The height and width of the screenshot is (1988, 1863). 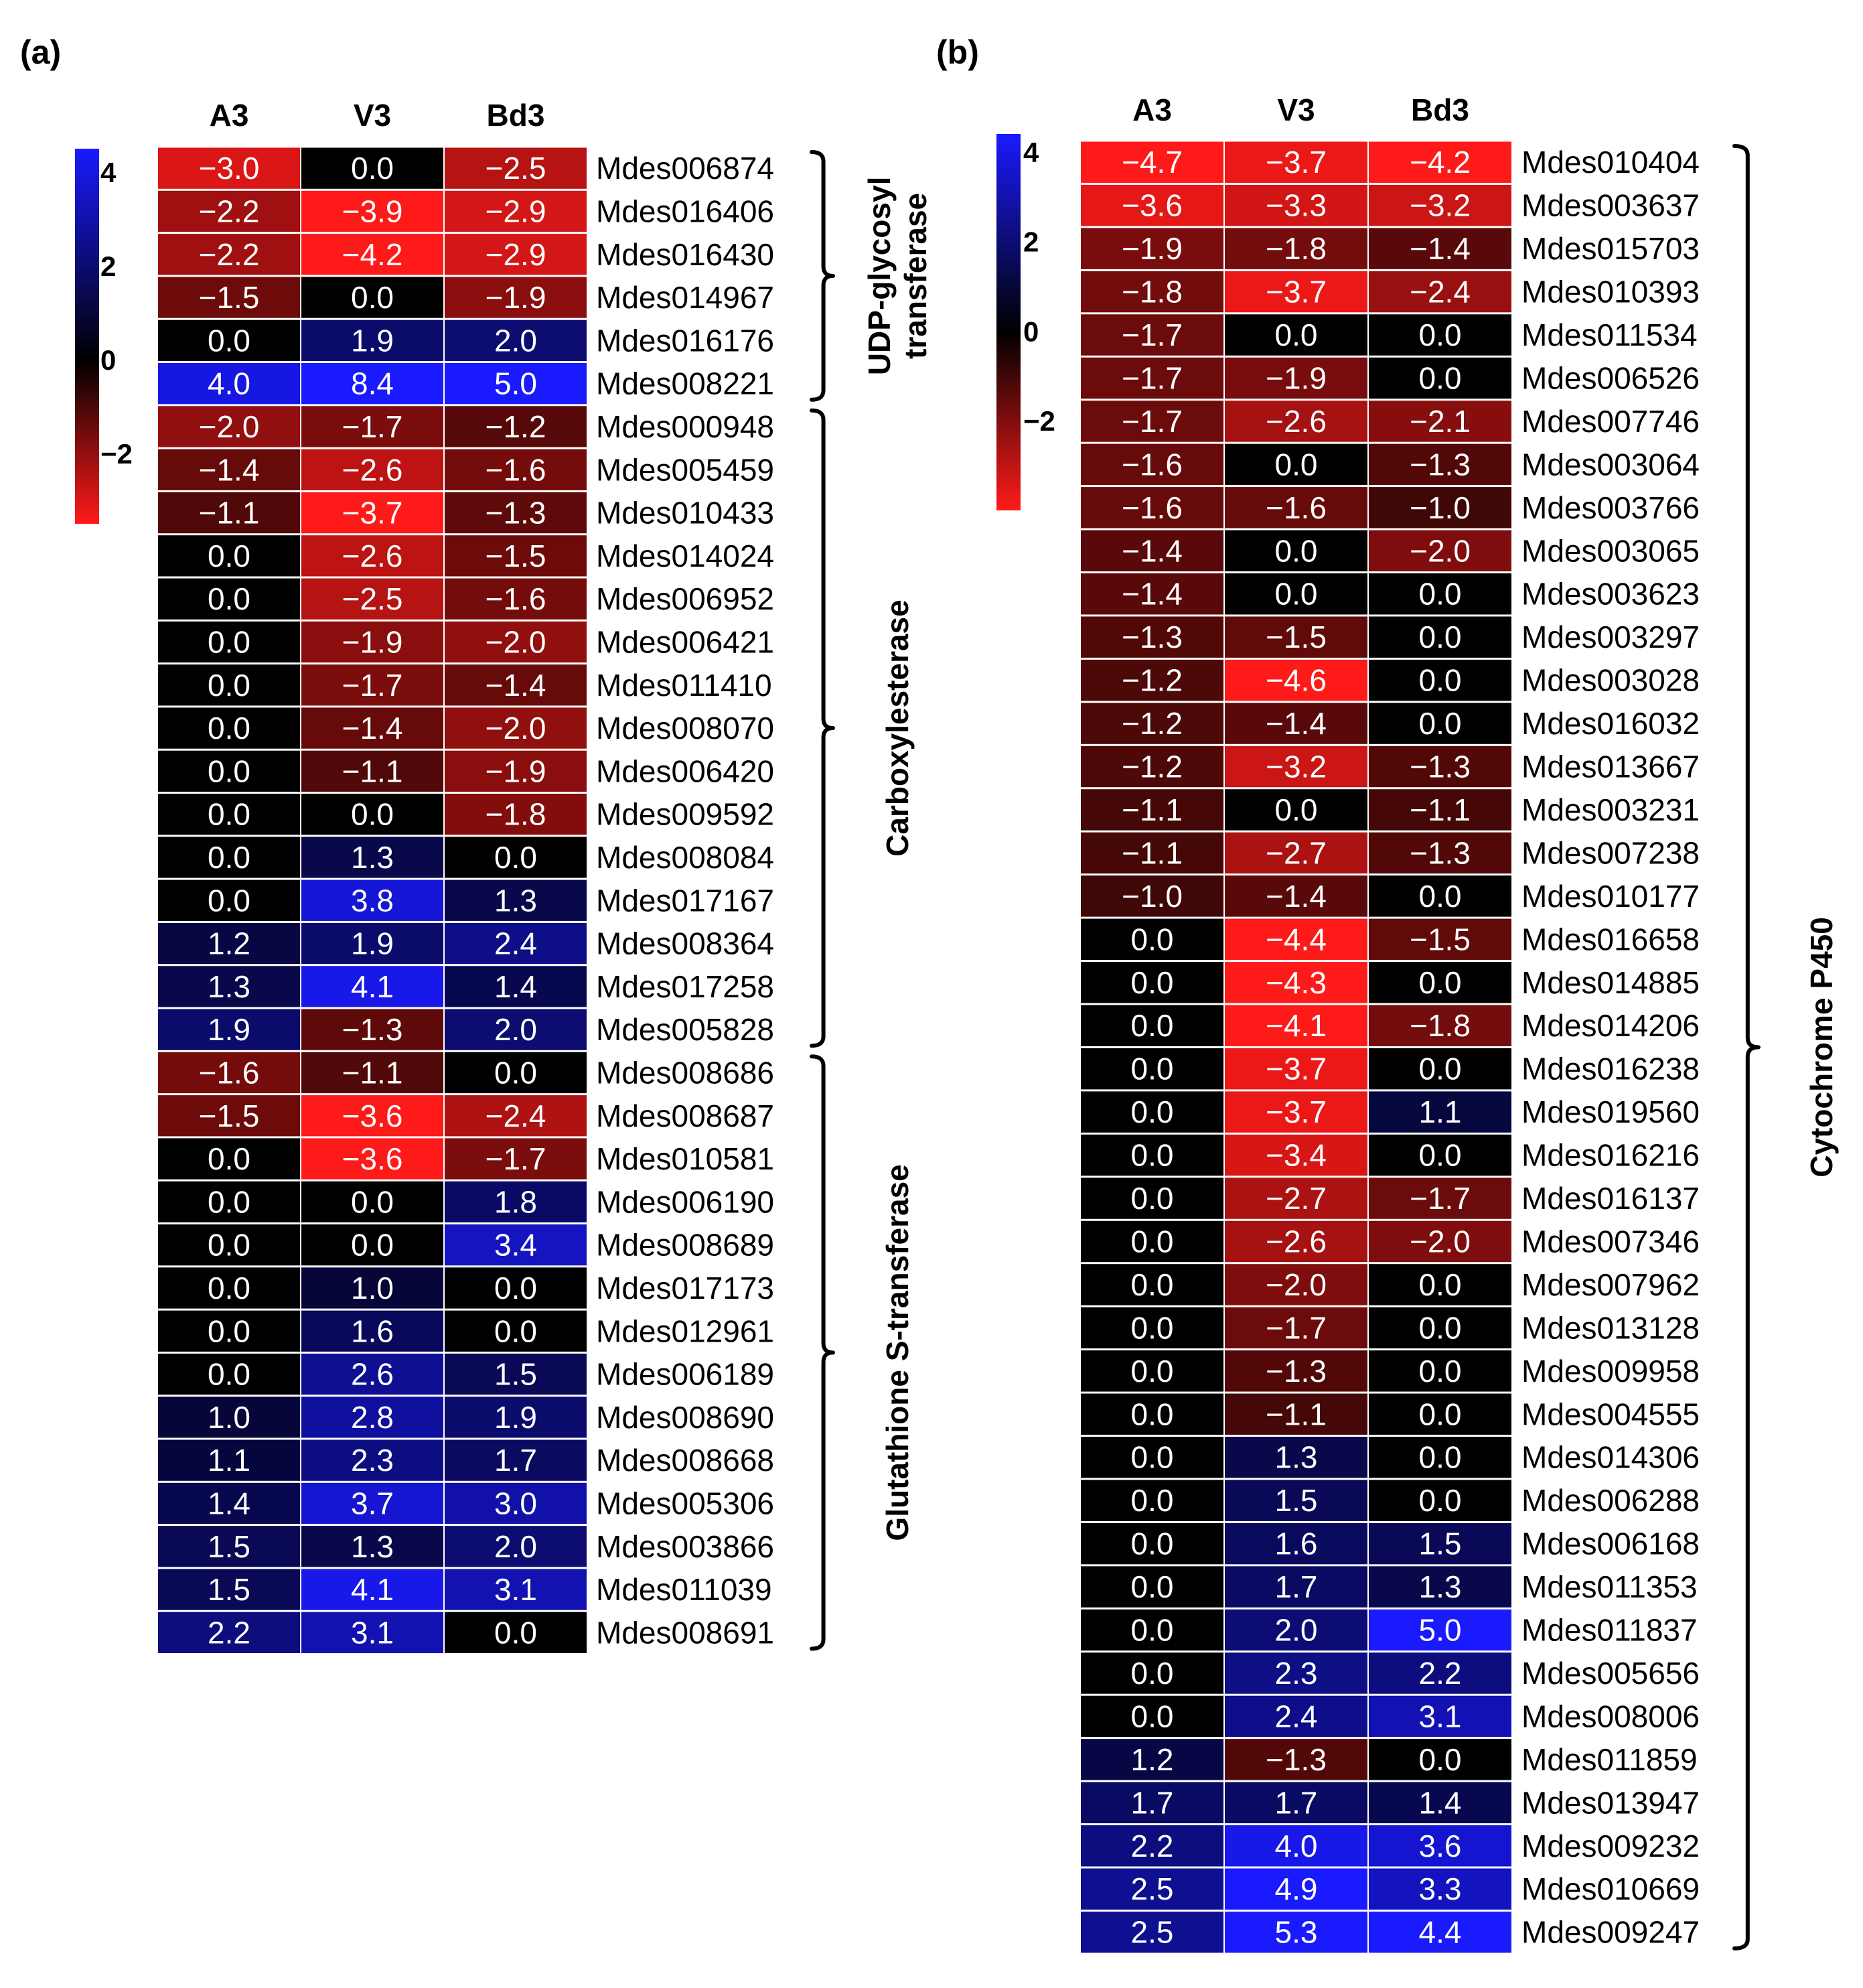 I want to click on gene-label-b-16: Mdes007238, so click(x=1610, y=852).